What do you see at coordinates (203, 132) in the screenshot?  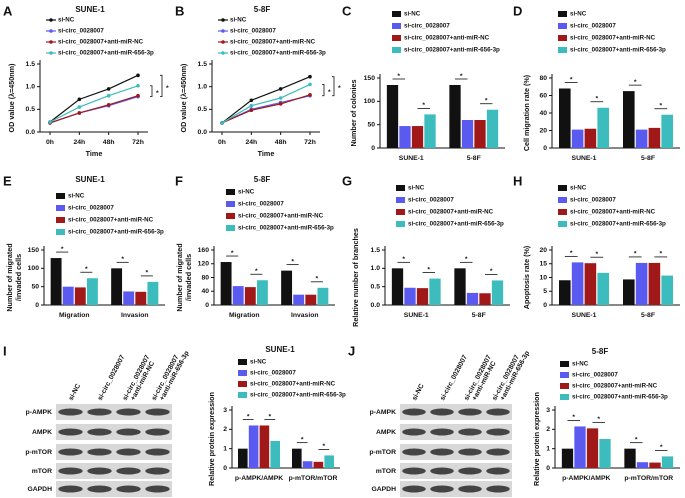 I see `y-tick-label: 0.0` at bounding box center [203, 132].